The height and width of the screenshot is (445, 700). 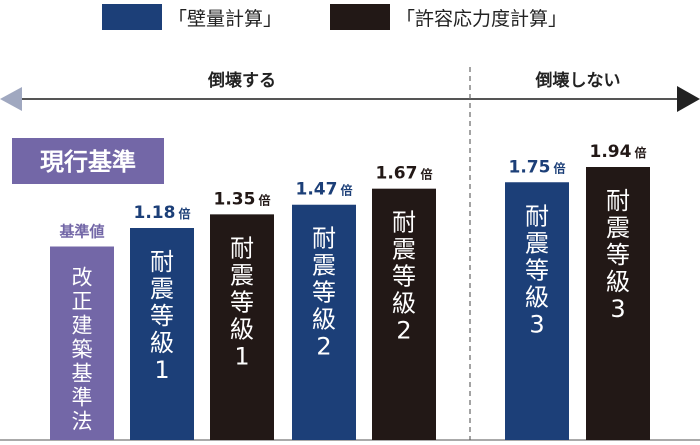 I want to click on bar-label-4: 耐震等級 2, so click(x=404, y=277).